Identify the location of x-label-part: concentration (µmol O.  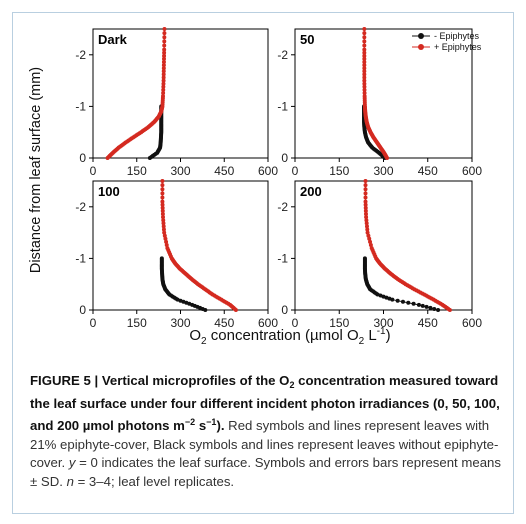
(283, 335).